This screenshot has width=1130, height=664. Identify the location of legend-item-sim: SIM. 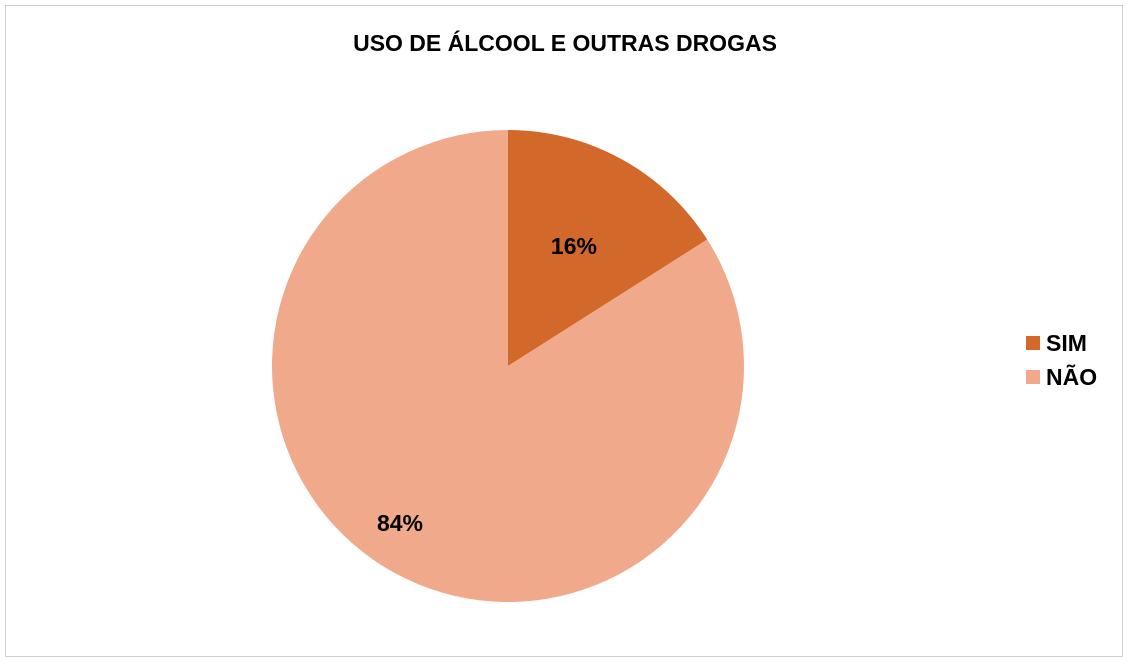
(1061, 343).